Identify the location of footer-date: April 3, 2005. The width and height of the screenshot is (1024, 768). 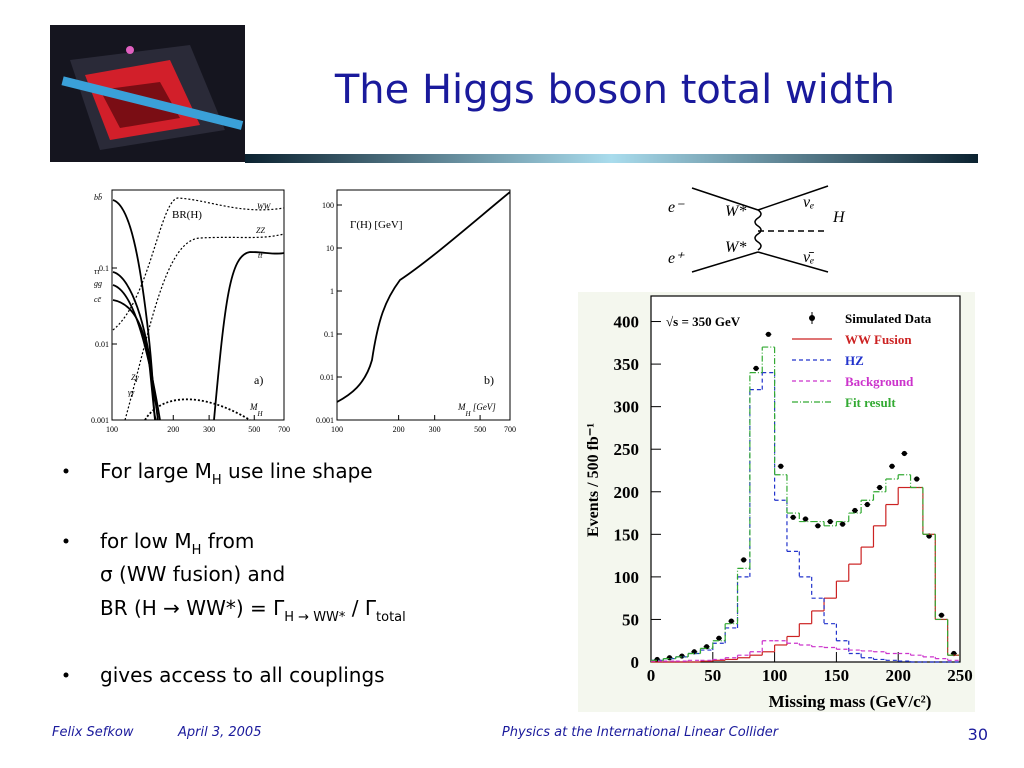
(219, 732).